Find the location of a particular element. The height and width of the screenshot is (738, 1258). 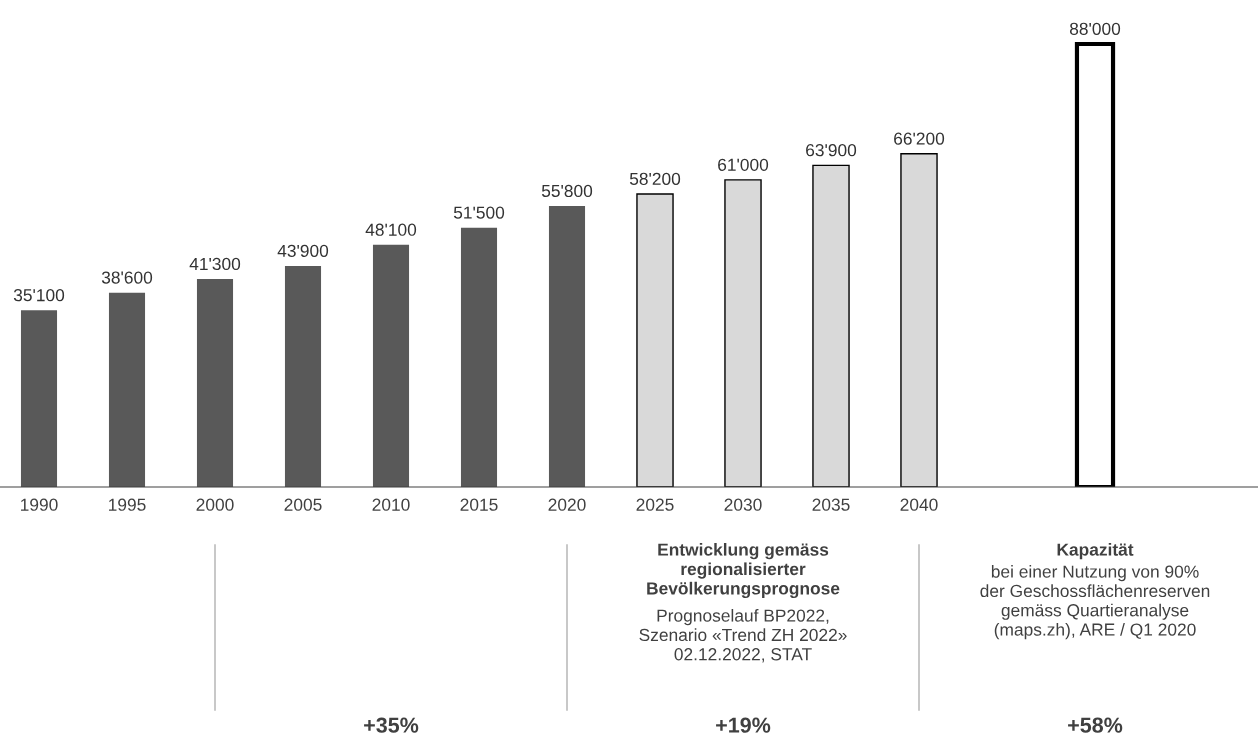

text: Entwicklung gemäss regionalisierter Bevölkerungsprognose is located at coordinates (743, 571).